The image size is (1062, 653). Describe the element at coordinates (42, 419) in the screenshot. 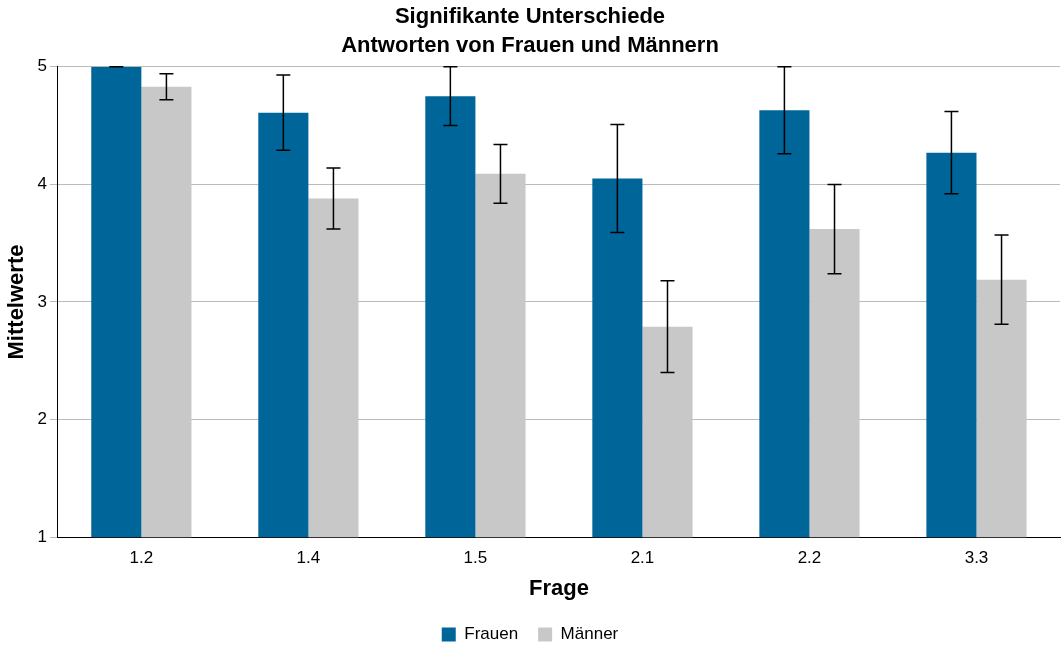

I see `y-tick-label: 2` at that location.